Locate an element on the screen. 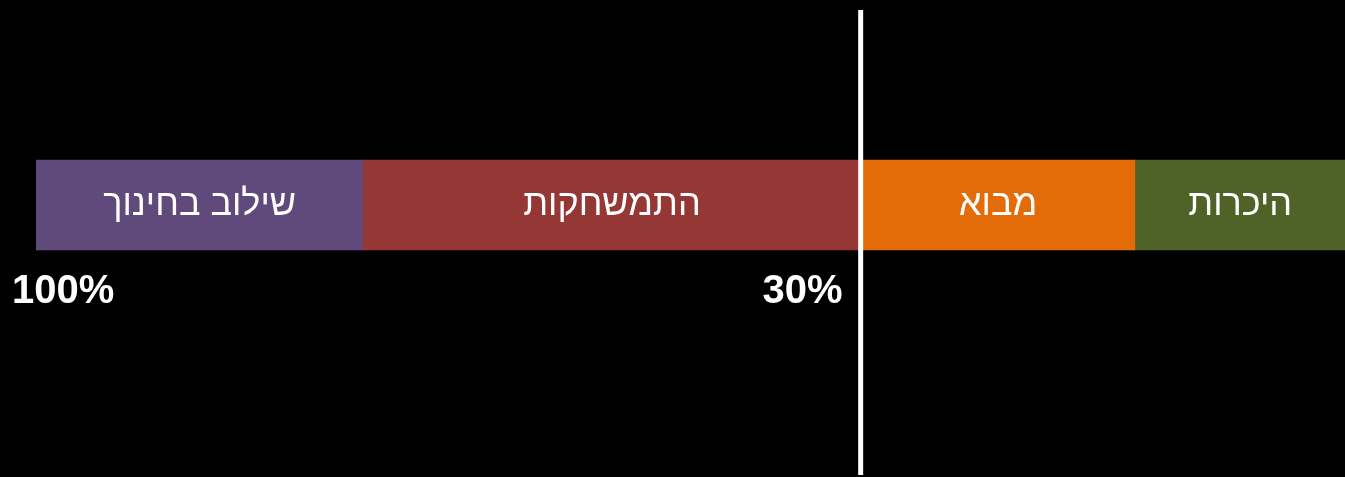  series-label: התמשחקות is located at coordinates (612, 202).